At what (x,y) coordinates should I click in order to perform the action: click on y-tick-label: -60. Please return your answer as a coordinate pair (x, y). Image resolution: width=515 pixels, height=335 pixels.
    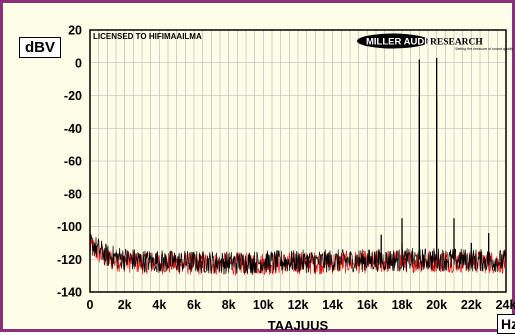
    Looking at the image, I should click on (73, 162).